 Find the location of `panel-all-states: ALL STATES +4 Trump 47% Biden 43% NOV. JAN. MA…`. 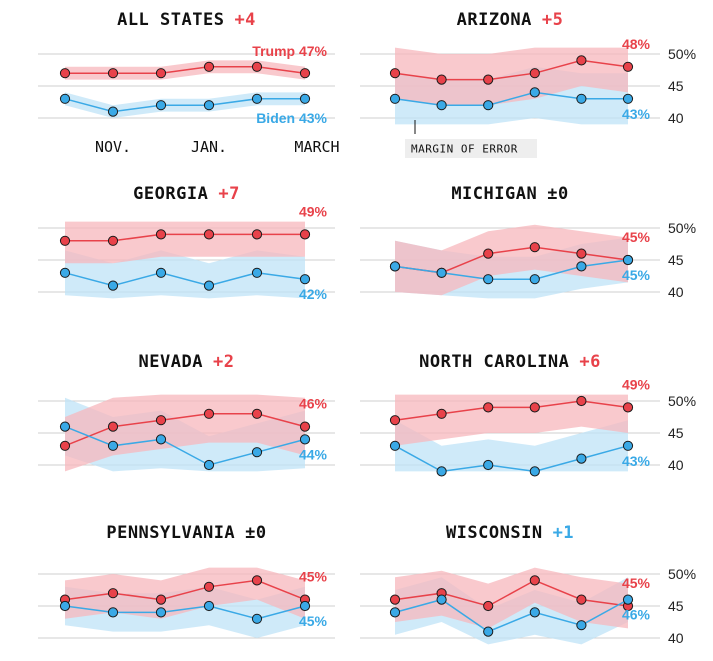

panel-all-states: ALL STATES +4 Trump 47% Biden 43% NOV. JAN. MA… is located at coordinates (189, 83).